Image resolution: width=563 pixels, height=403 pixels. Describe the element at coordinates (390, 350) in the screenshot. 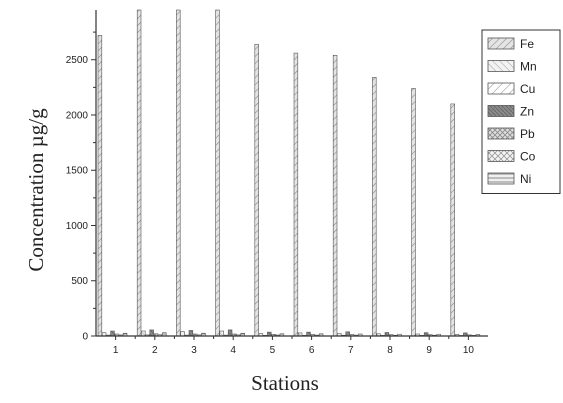

I see `x-tick-label-8: 8` at that location.